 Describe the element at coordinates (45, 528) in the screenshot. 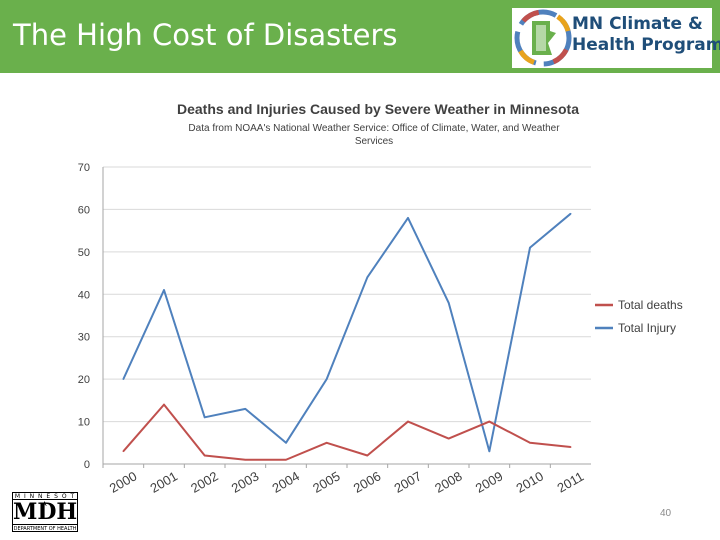

I see `mdh-logo-bottom: DEPARTMENT OF HEALTH` at that location.